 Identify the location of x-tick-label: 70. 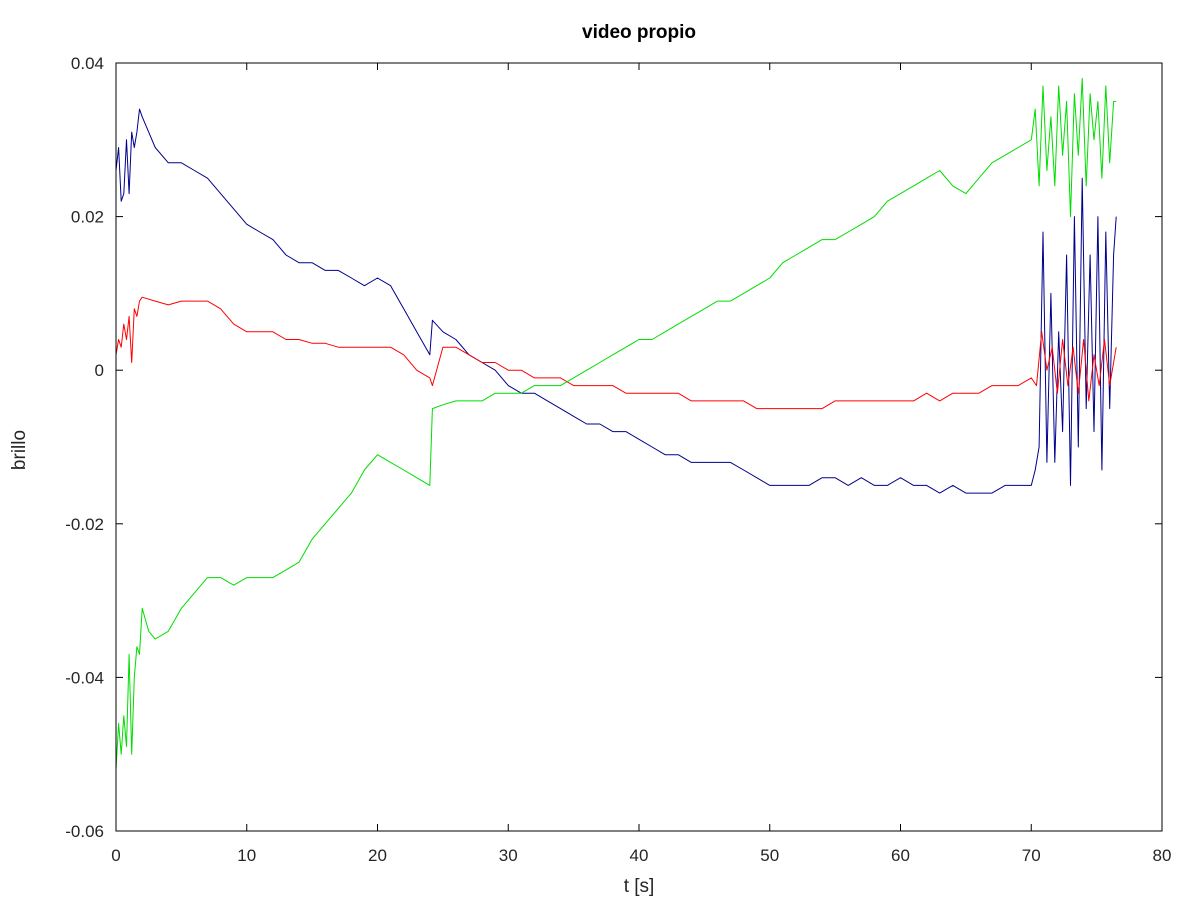
(1031, 855).